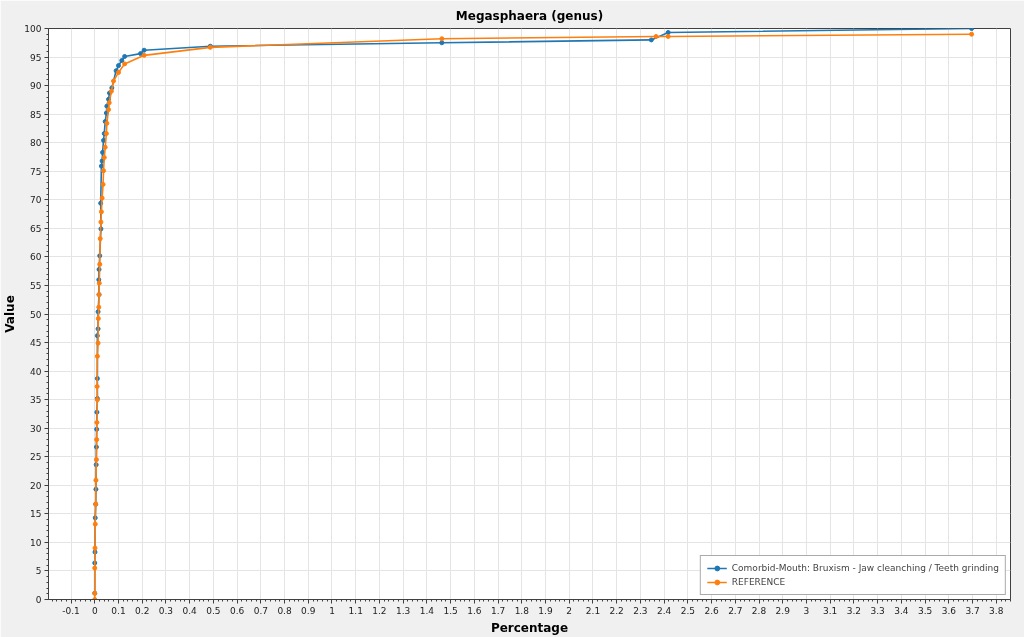 The width and height of the screenshot is (1024, 637). I want to click on x-tick-label: 2.5, so click(688, 610).